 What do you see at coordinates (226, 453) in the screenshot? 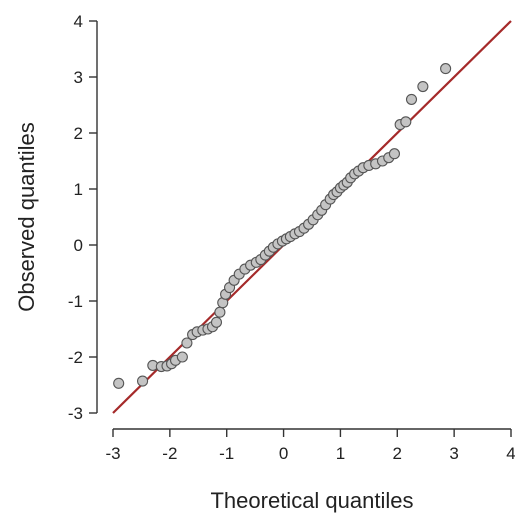
I see `x-tick-label: -1` at bounding box center [226, 453].